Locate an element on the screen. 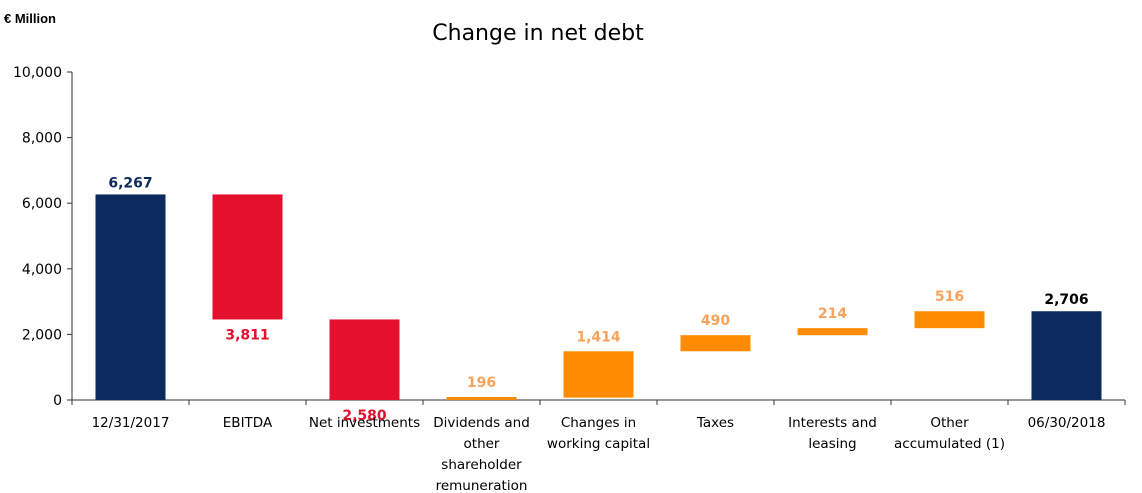 The image size is (1142, 493). x-tick-label-line: Changes in is located at coordinates (598, 423).